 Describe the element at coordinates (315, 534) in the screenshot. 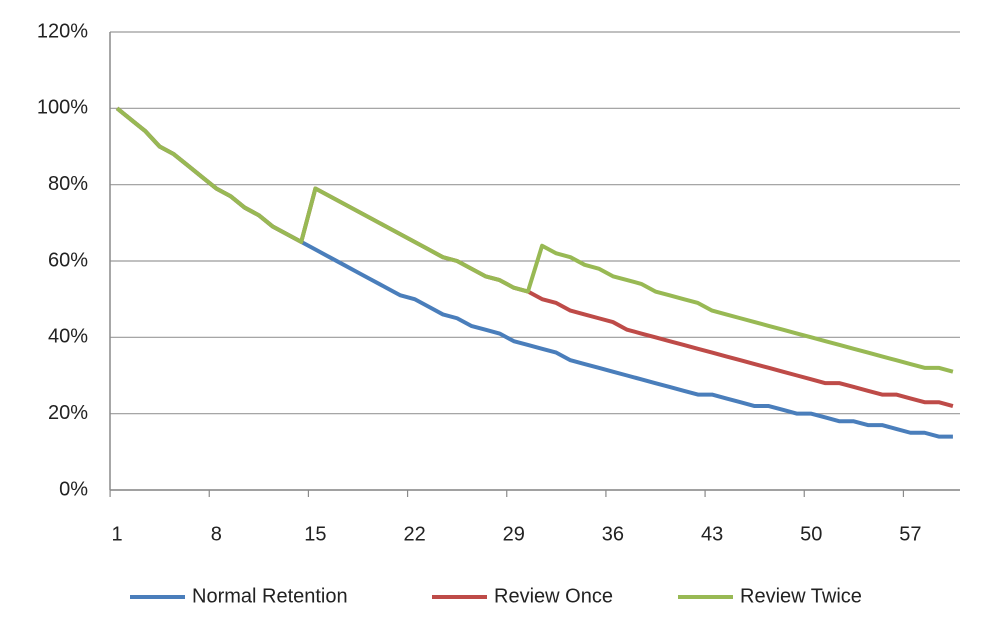

I see `x-tick-label: 15` at that location.